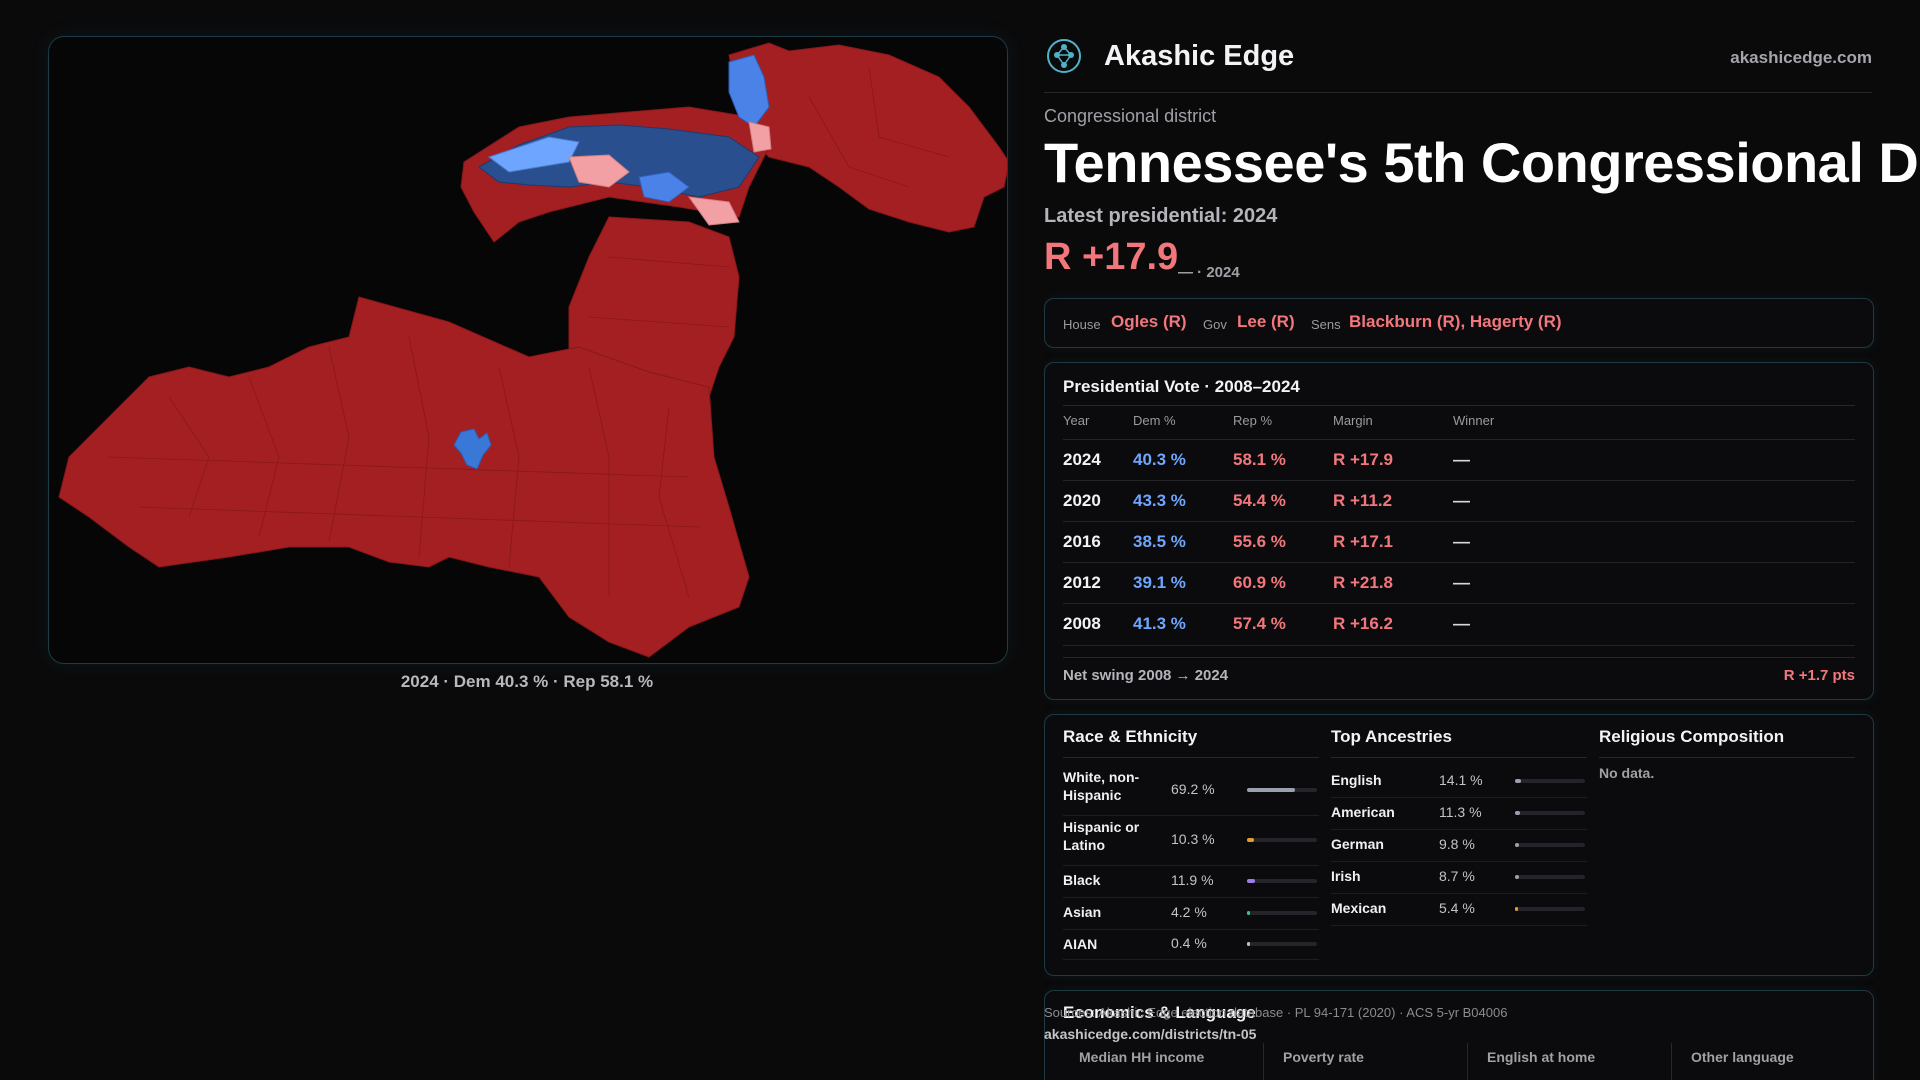 The width and height of the screenshot is (1920, 1080). I want to click on race-pct: 0.4 %, so click(1189, 943).